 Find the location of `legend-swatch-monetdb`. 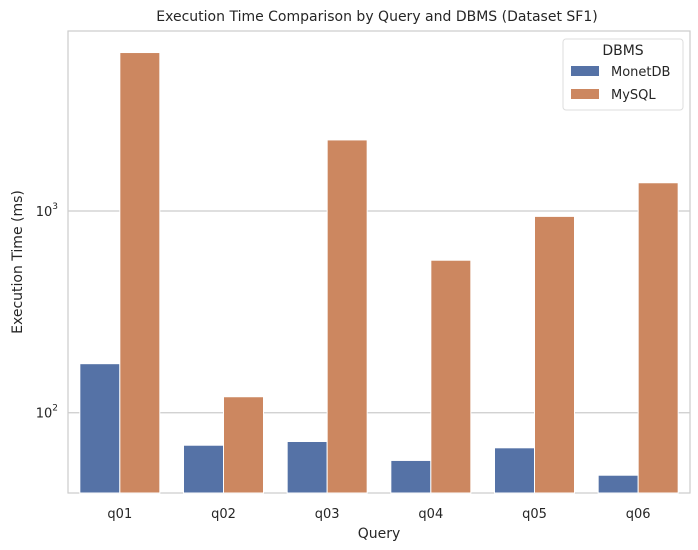

legend-swatch-monetdb is located at coordinates (585, 71).